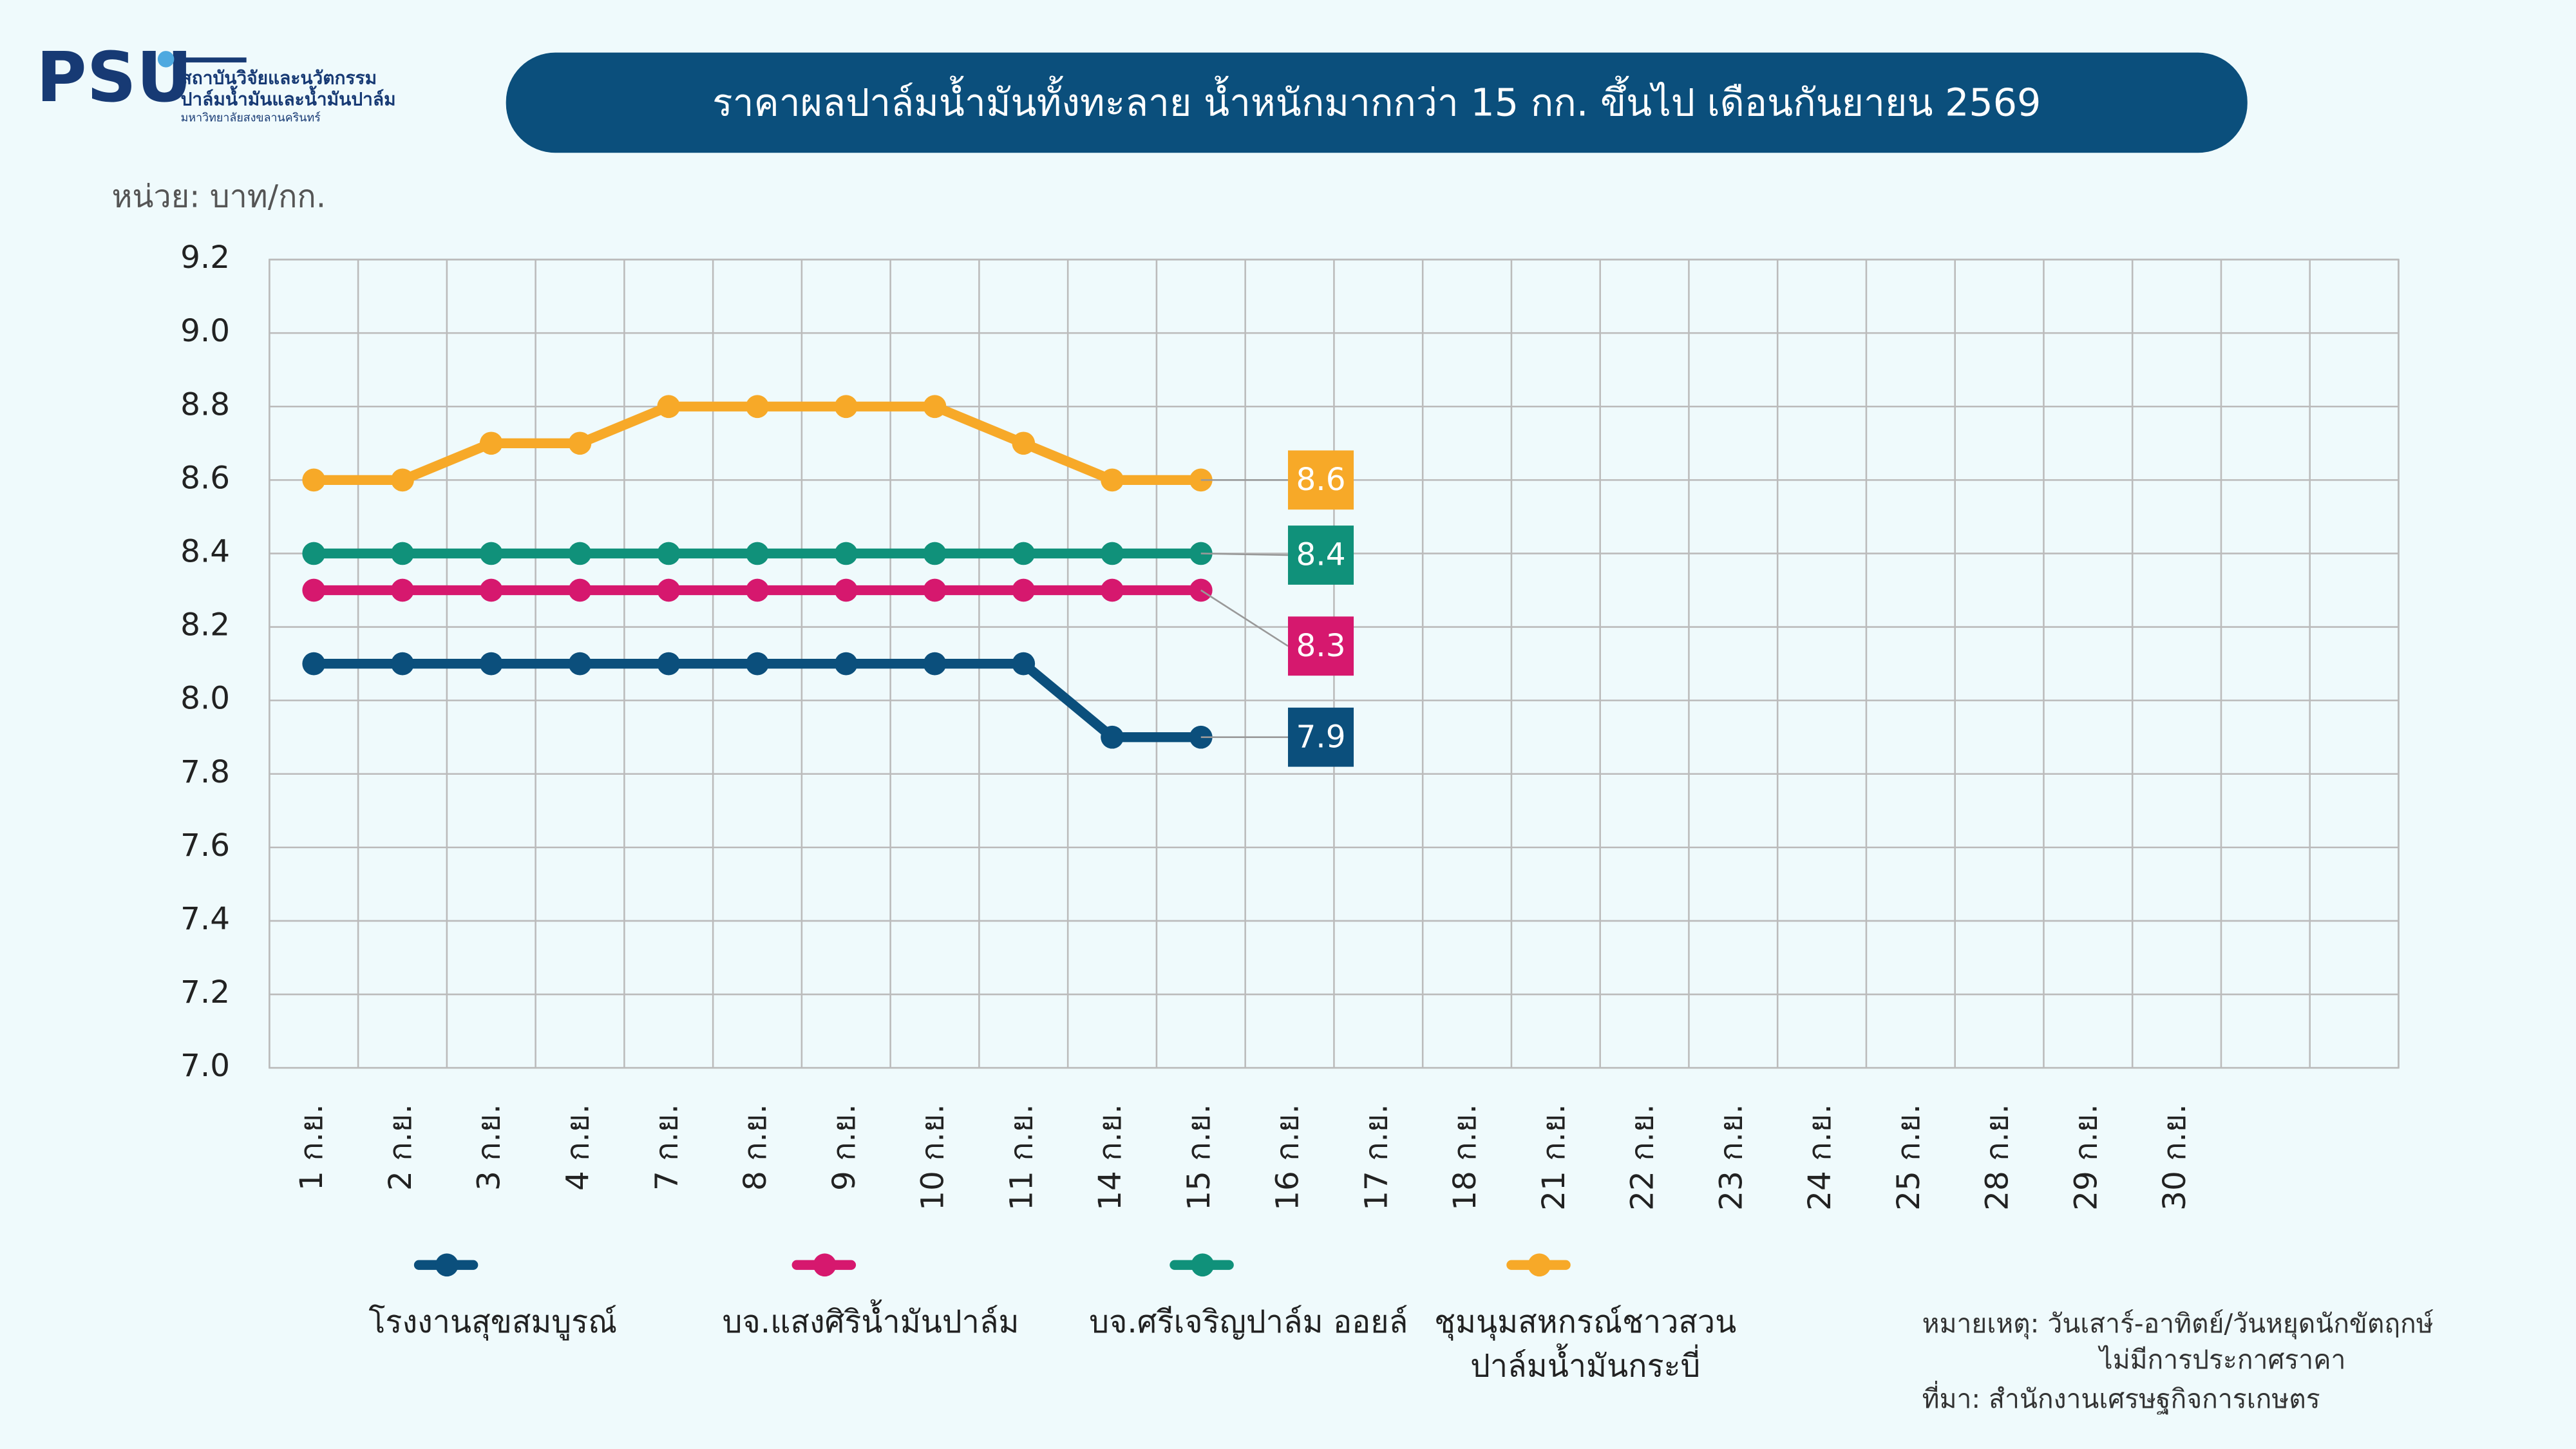 The image size is (2576, 1449). I want to click on value-label: 8.4, so click(1320, 555).